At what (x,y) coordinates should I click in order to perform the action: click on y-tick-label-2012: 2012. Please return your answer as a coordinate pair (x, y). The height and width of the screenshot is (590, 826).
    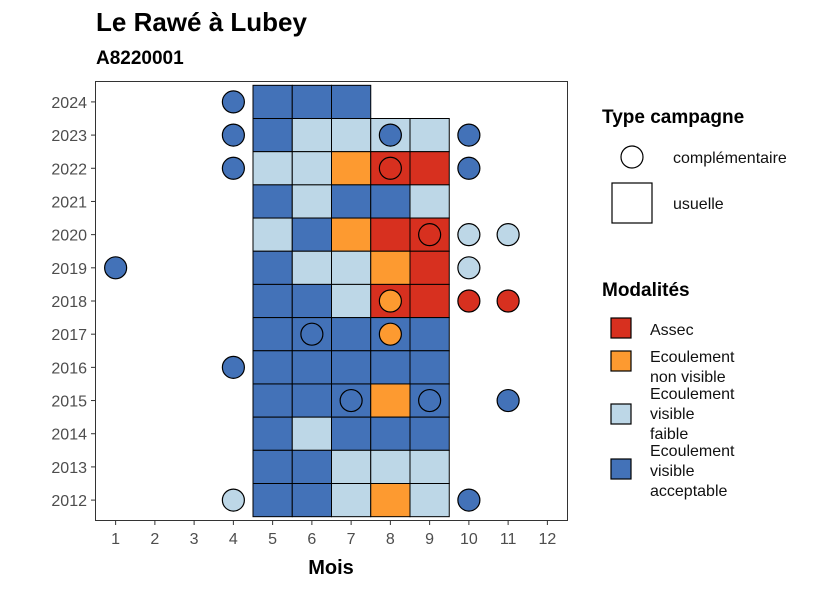
    Looking at the image, I should click on (69, 501).